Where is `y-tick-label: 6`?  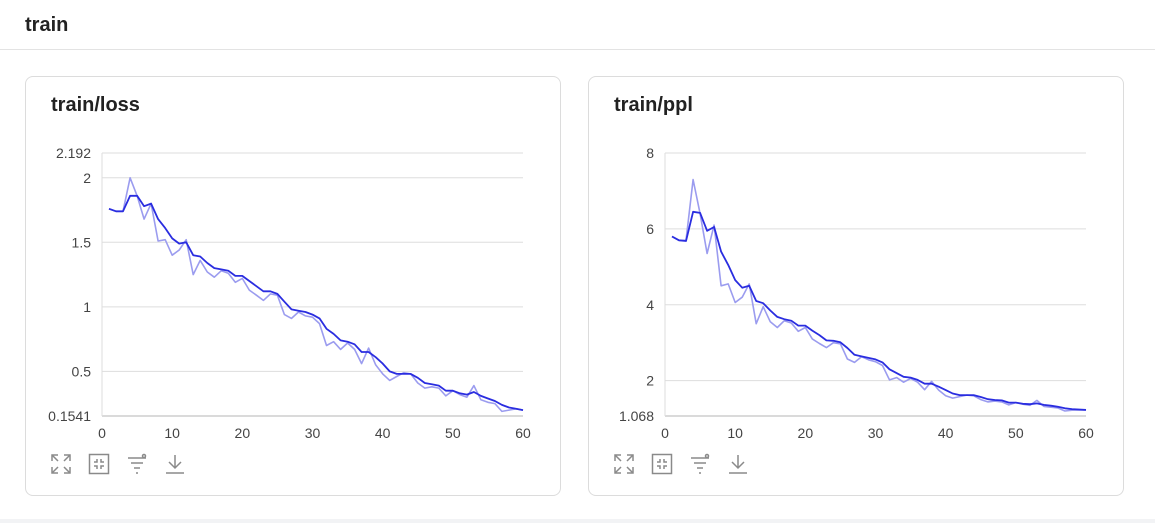
y-tick-label: 6 is located at coordinates (650, 229).